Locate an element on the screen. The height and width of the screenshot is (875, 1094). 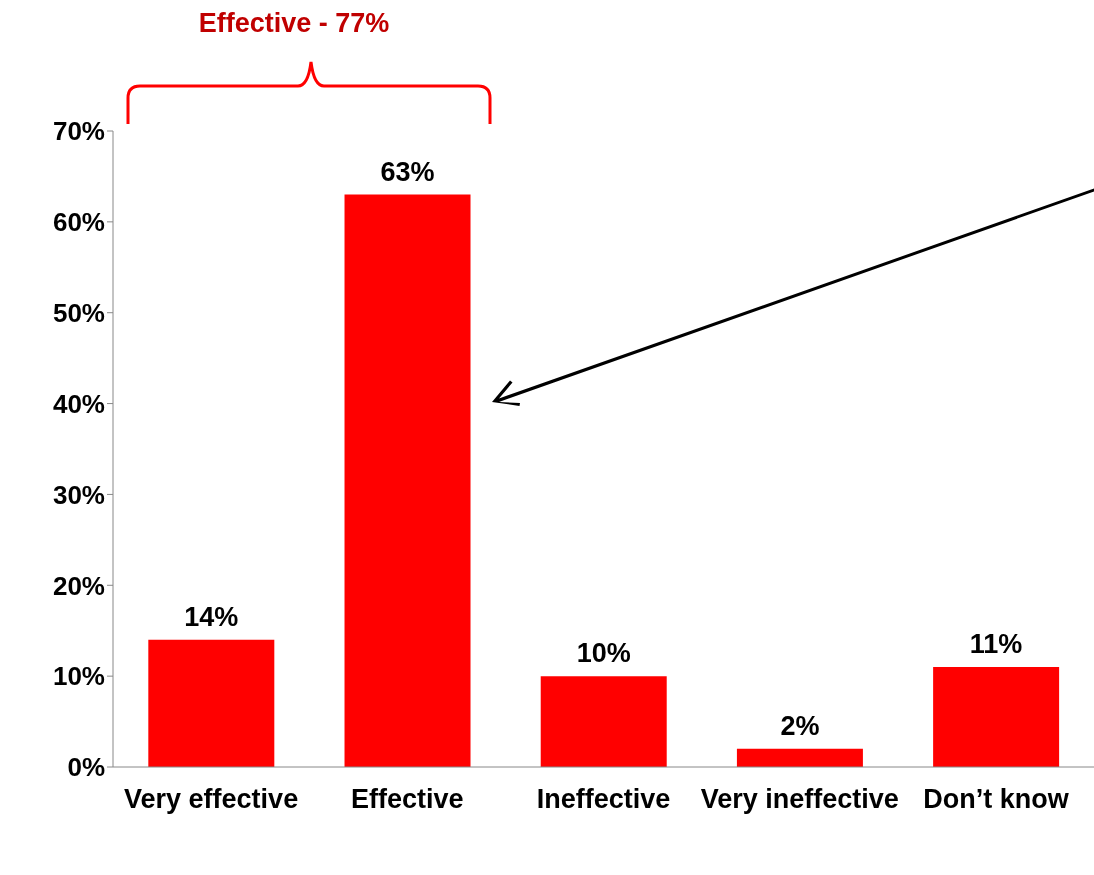
x-tick-label: Very ineffective is located at coordinates (799, 799).